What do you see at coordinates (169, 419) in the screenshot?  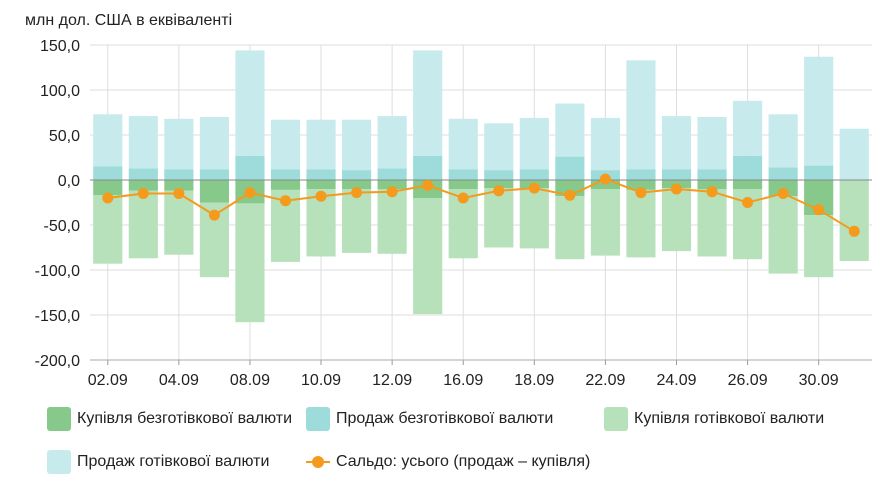 I see `legend-item-noncash-buy: Купівля безготівкової валюти` at bounding box center [169, 419].